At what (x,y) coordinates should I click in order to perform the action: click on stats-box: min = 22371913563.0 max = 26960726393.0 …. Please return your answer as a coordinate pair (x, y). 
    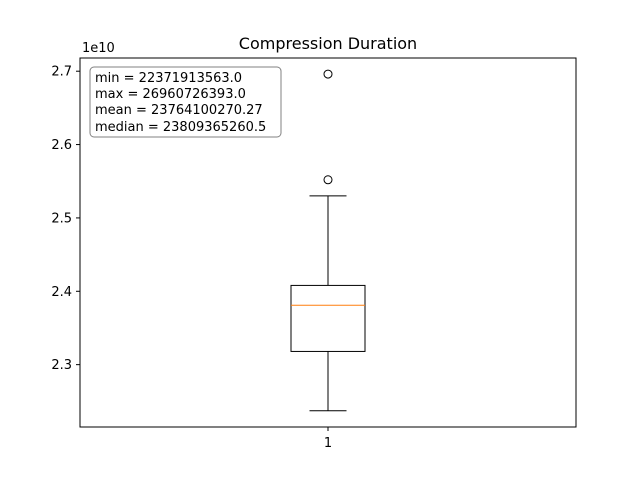
    Looking at the image, I should click on (185, 102).